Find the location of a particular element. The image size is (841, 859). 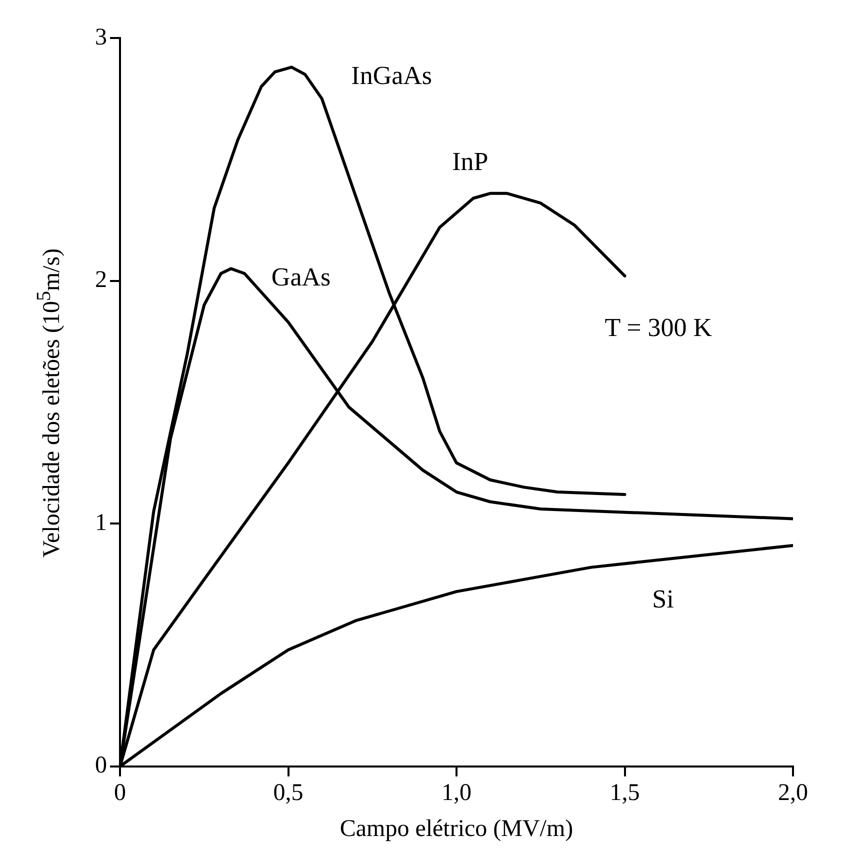

y-tick-label: 0 is located at coordinates (101, 765).